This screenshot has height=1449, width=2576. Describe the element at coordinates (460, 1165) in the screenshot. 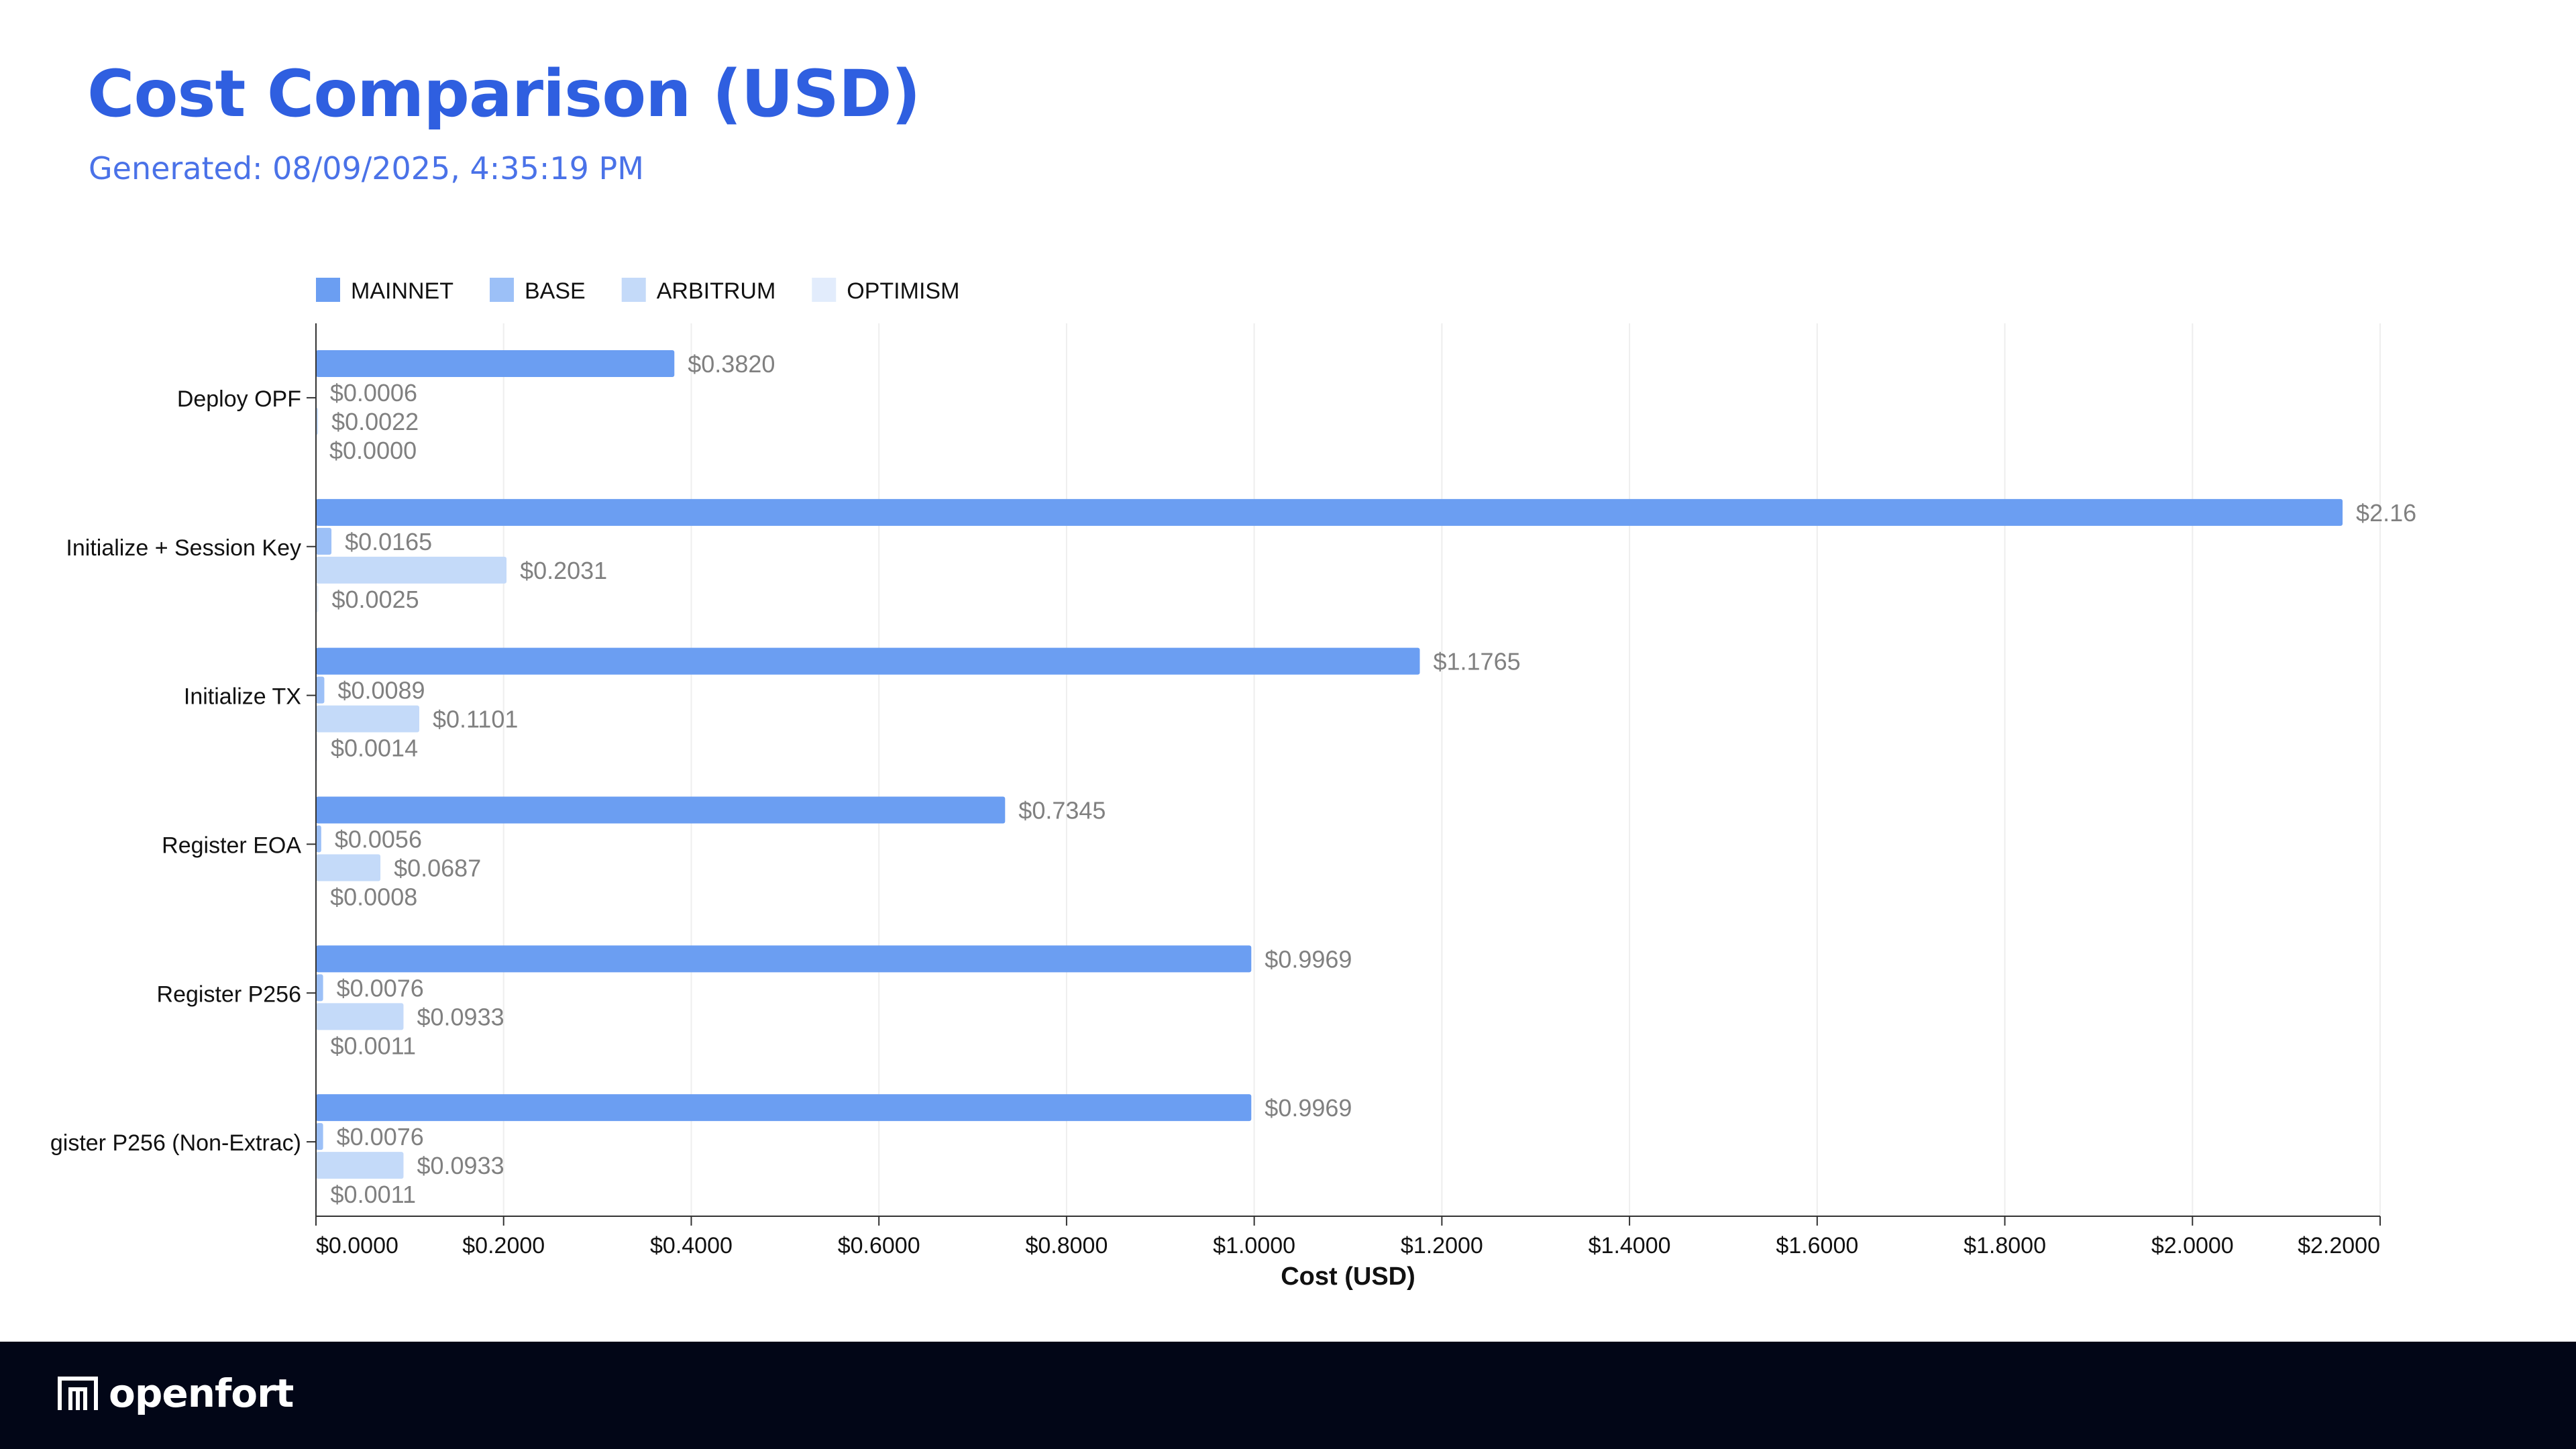

I see `value-label-arbitrum-5: $0.0933` at that location.